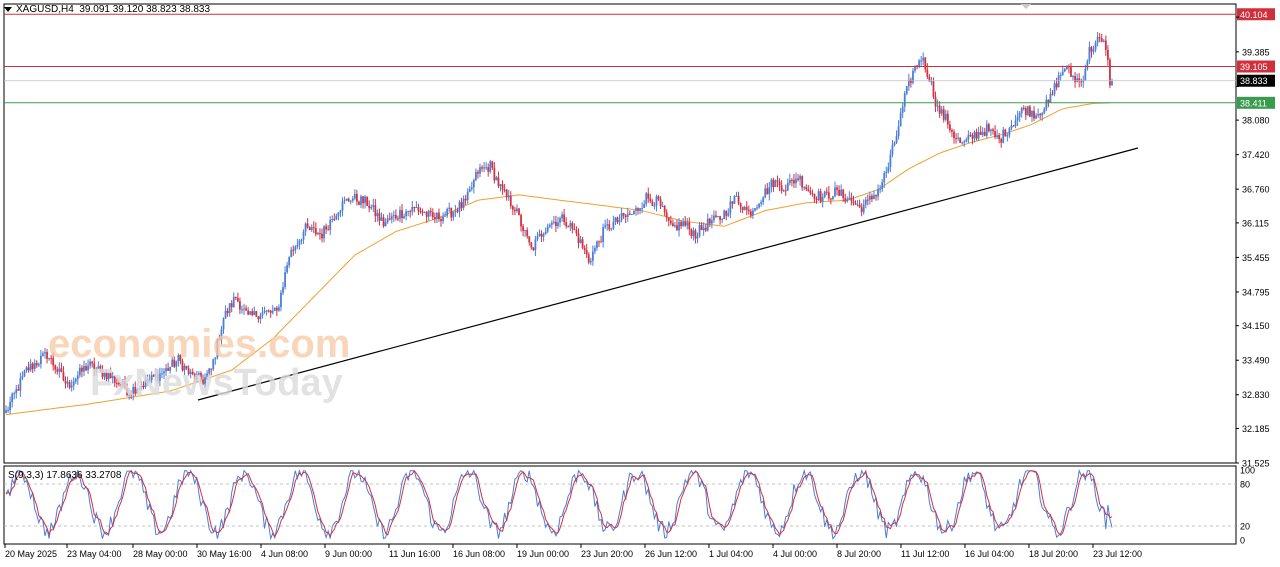  What do you see at coordinates (620, 505) in the screenshot?
I see `oscillator-border` at bounding box center [620, 505].